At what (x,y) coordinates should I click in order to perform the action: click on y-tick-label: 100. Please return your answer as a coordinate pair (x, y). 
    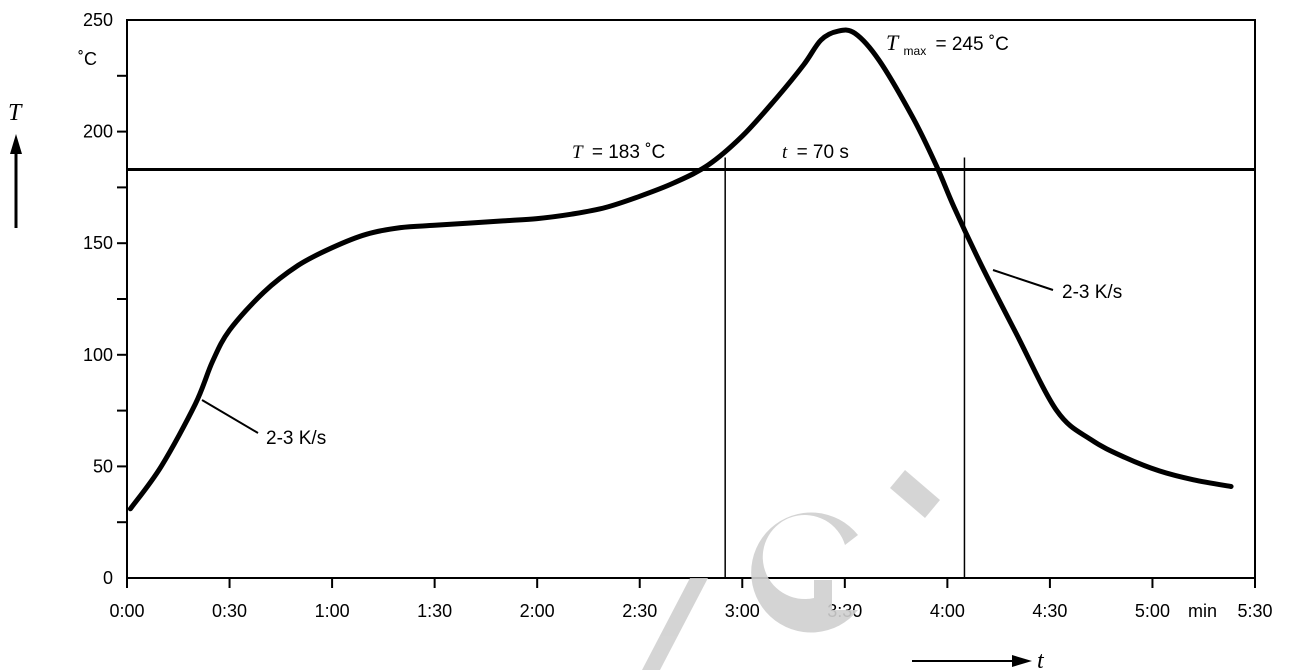
    Looking at the image, I should click on (98, 355).